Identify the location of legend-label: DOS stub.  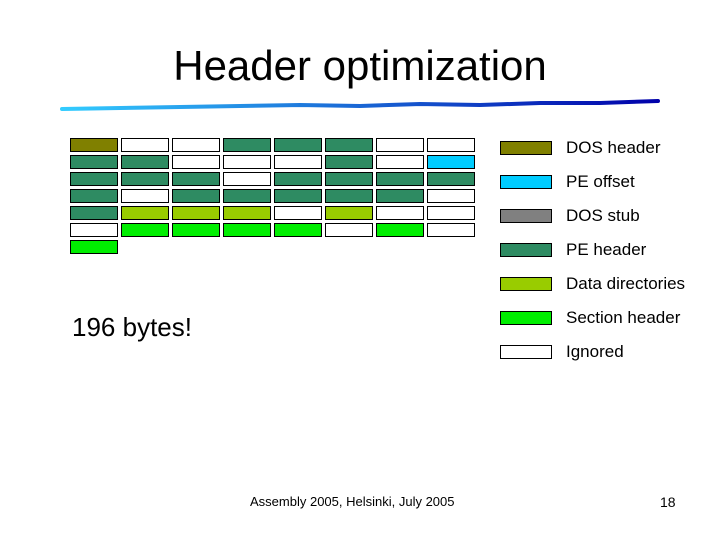
(603, 215).